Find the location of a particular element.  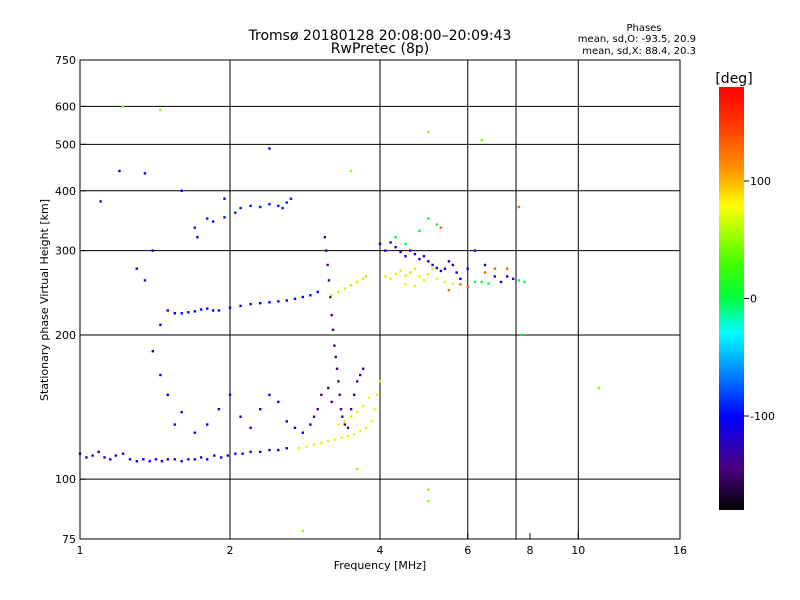

colorbar-label: [deg] is located at coordinates (733, 79).